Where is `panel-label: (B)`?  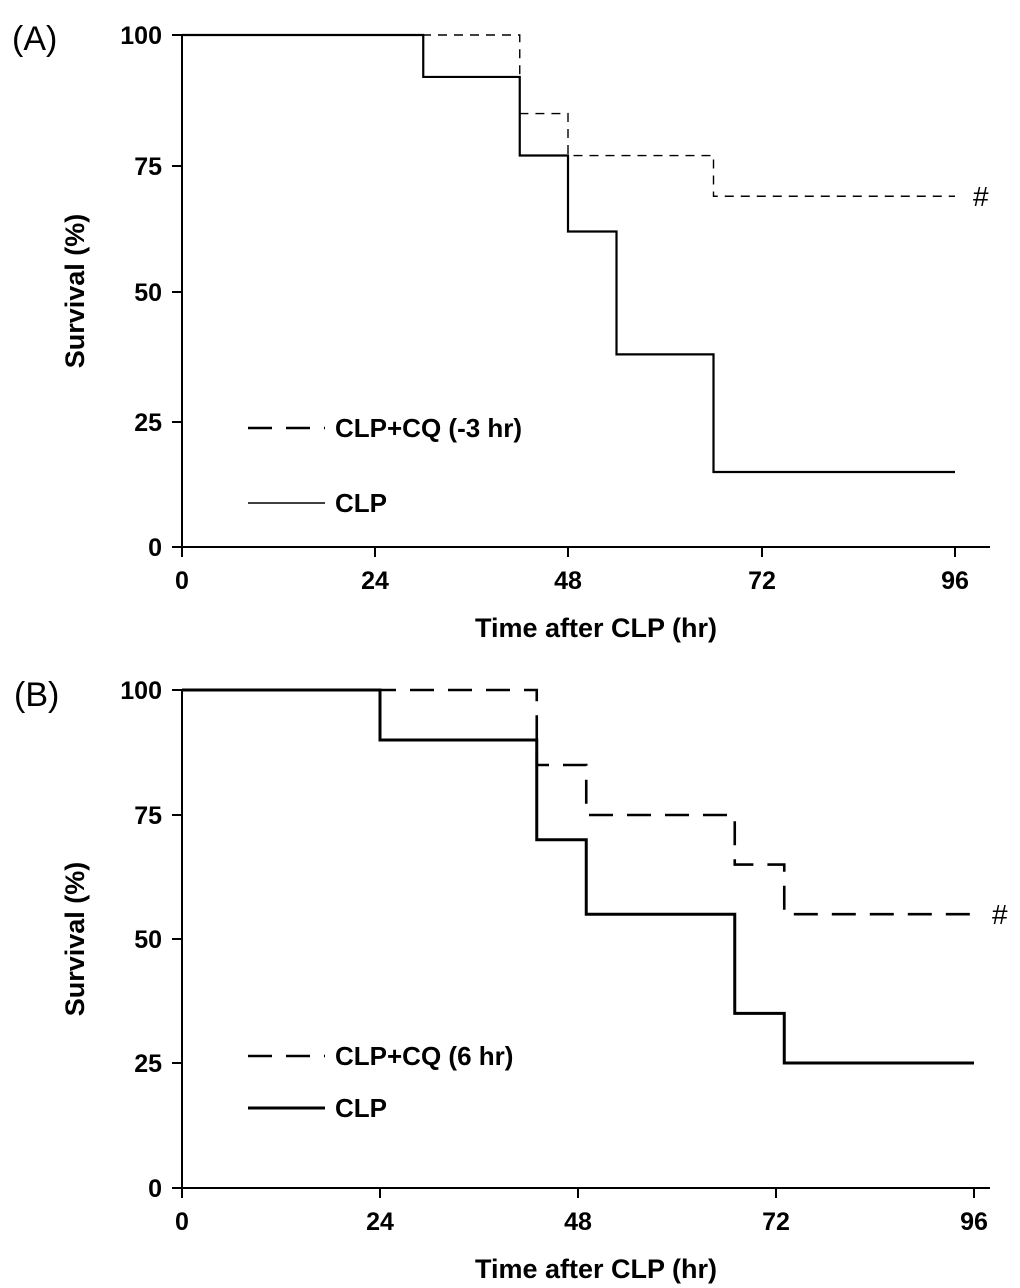 panel-label: (B) is located at coordinates (36, 695).